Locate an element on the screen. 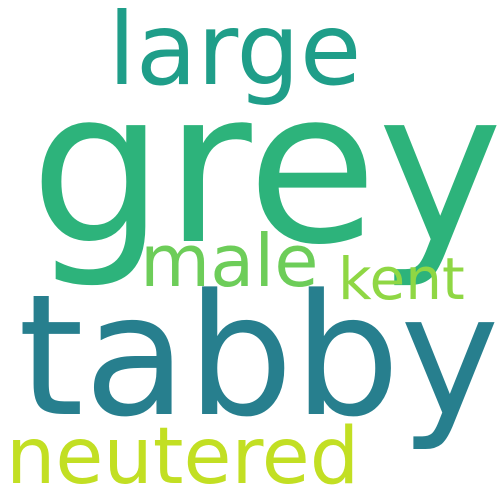 The width and height of the screenshot is (500, 500). word-neutered: neutered is located at coordinates (183, 456).